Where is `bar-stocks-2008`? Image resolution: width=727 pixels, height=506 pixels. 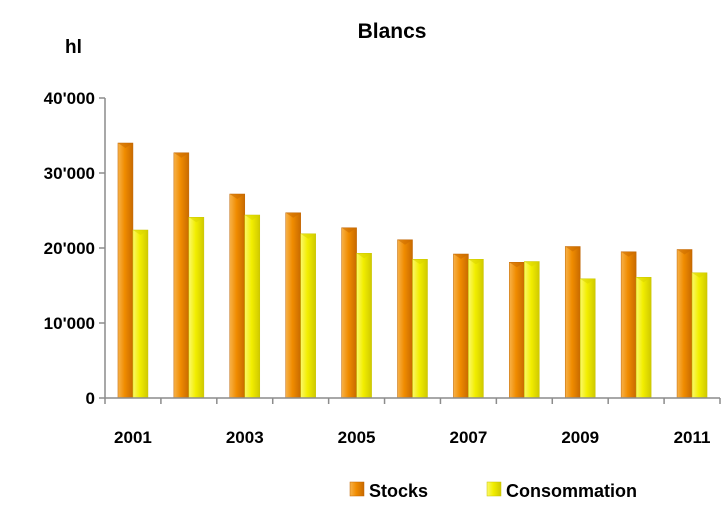 bar-stocks-2008 is located at coordinates (517, 330).